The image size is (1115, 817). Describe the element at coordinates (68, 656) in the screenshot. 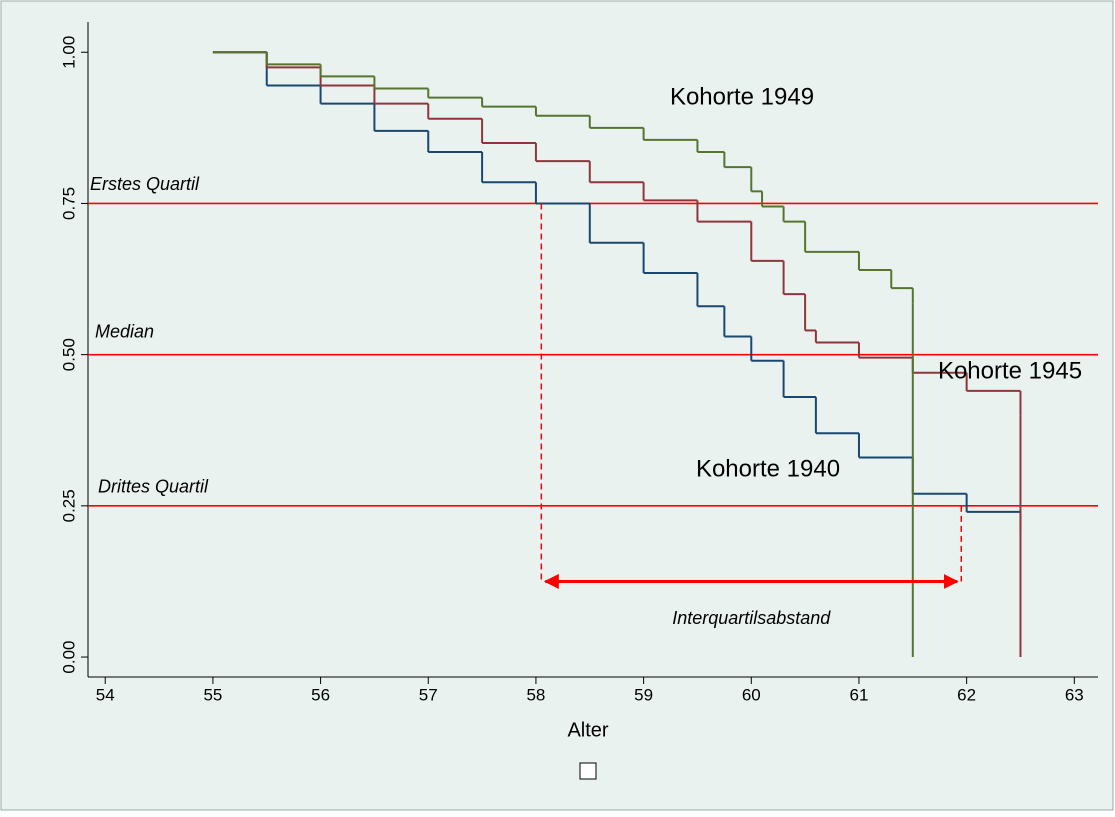

I see `y-tick-label: 0.00` at that location.